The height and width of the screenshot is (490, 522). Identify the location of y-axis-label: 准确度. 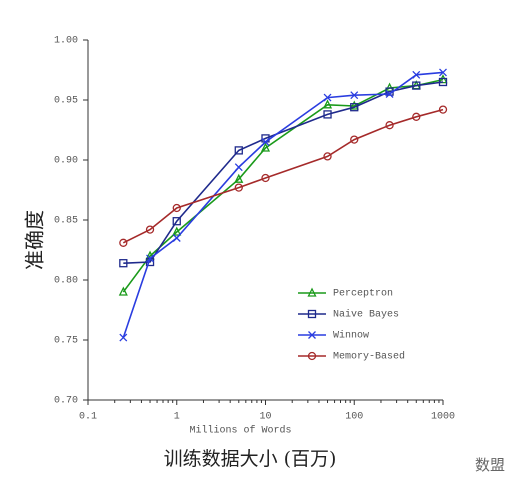
(35, 240).